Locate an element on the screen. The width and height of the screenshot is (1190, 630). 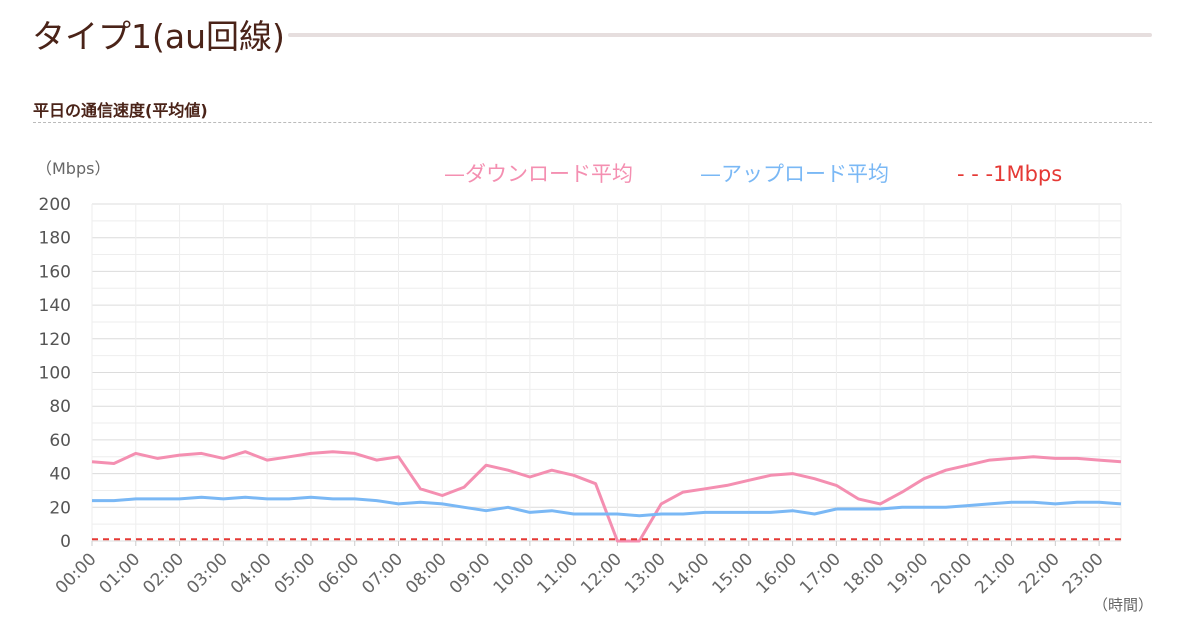
x-tick-label: 08:00 is located at coordinates (426, 573).